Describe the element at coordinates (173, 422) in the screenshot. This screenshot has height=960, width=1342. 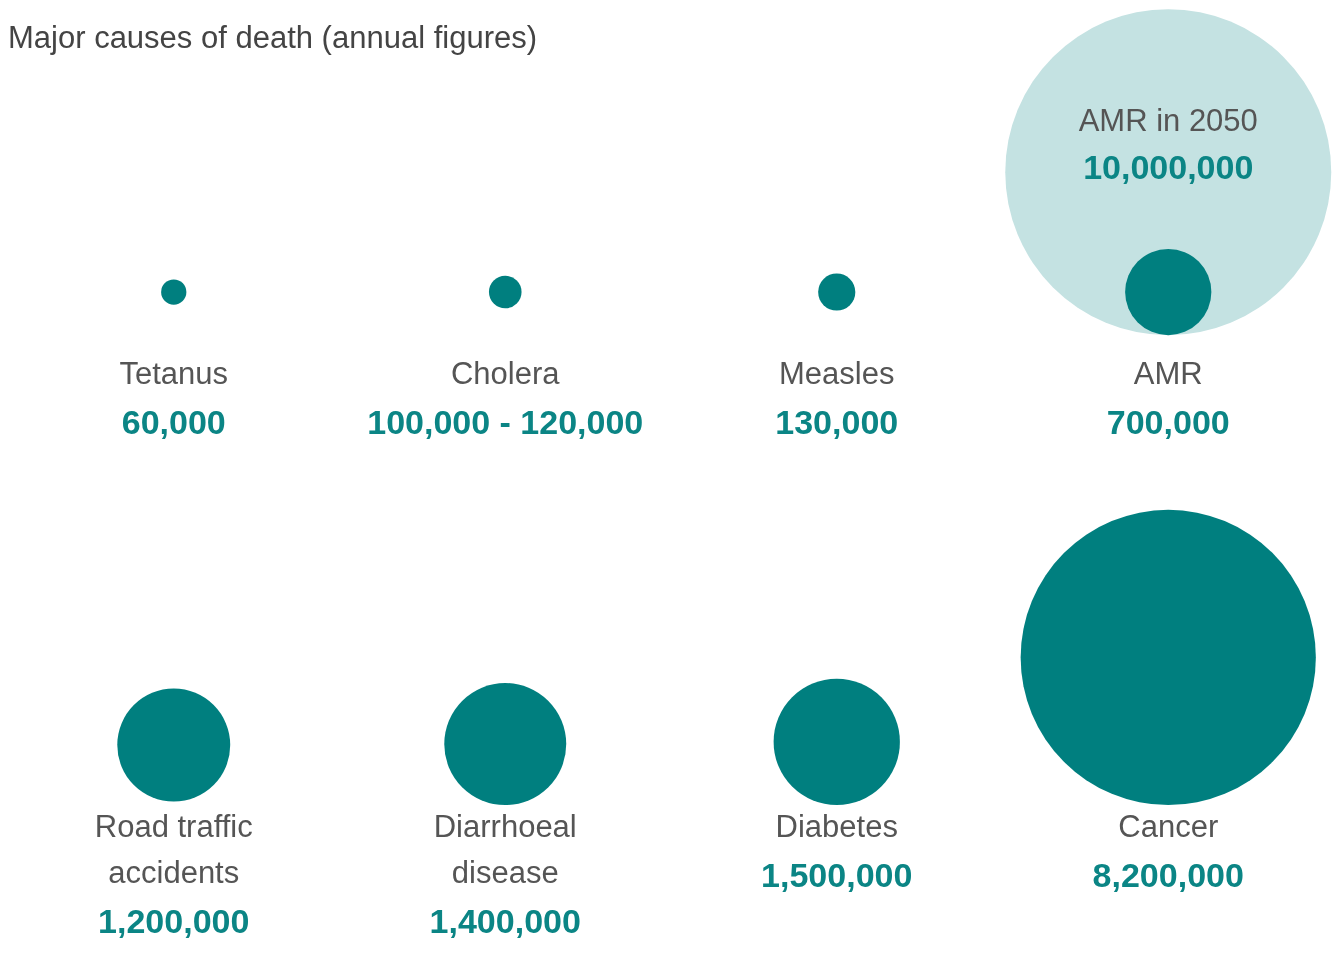
I see `data-label: 60,000` at that location.